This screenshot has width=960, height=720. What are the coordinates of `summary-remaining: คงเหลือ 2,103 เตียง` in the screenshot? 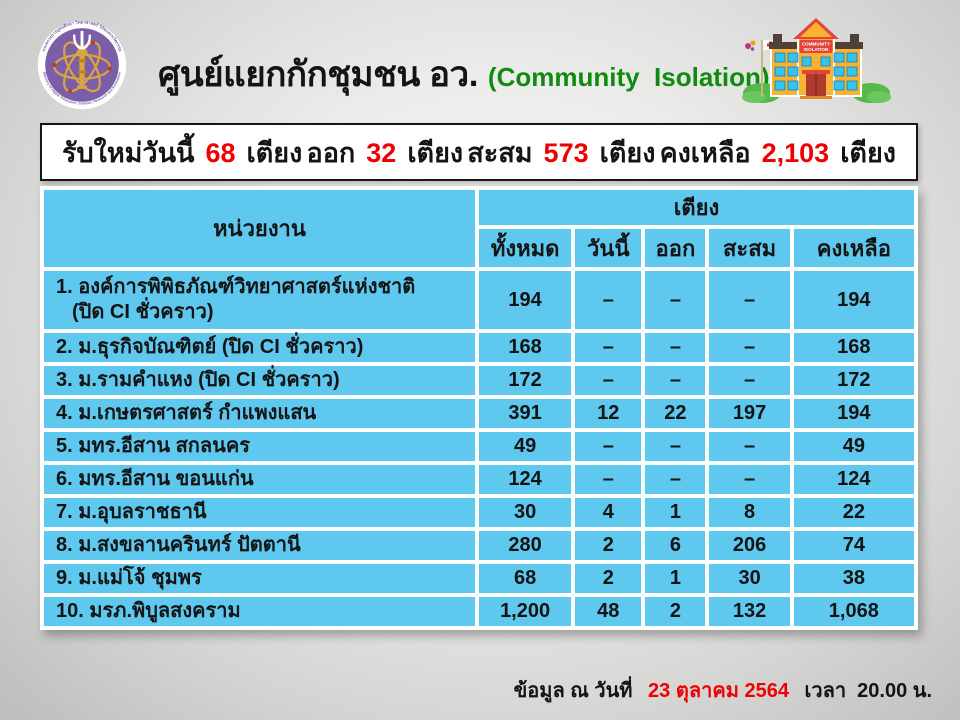 It's located at (778, 152).